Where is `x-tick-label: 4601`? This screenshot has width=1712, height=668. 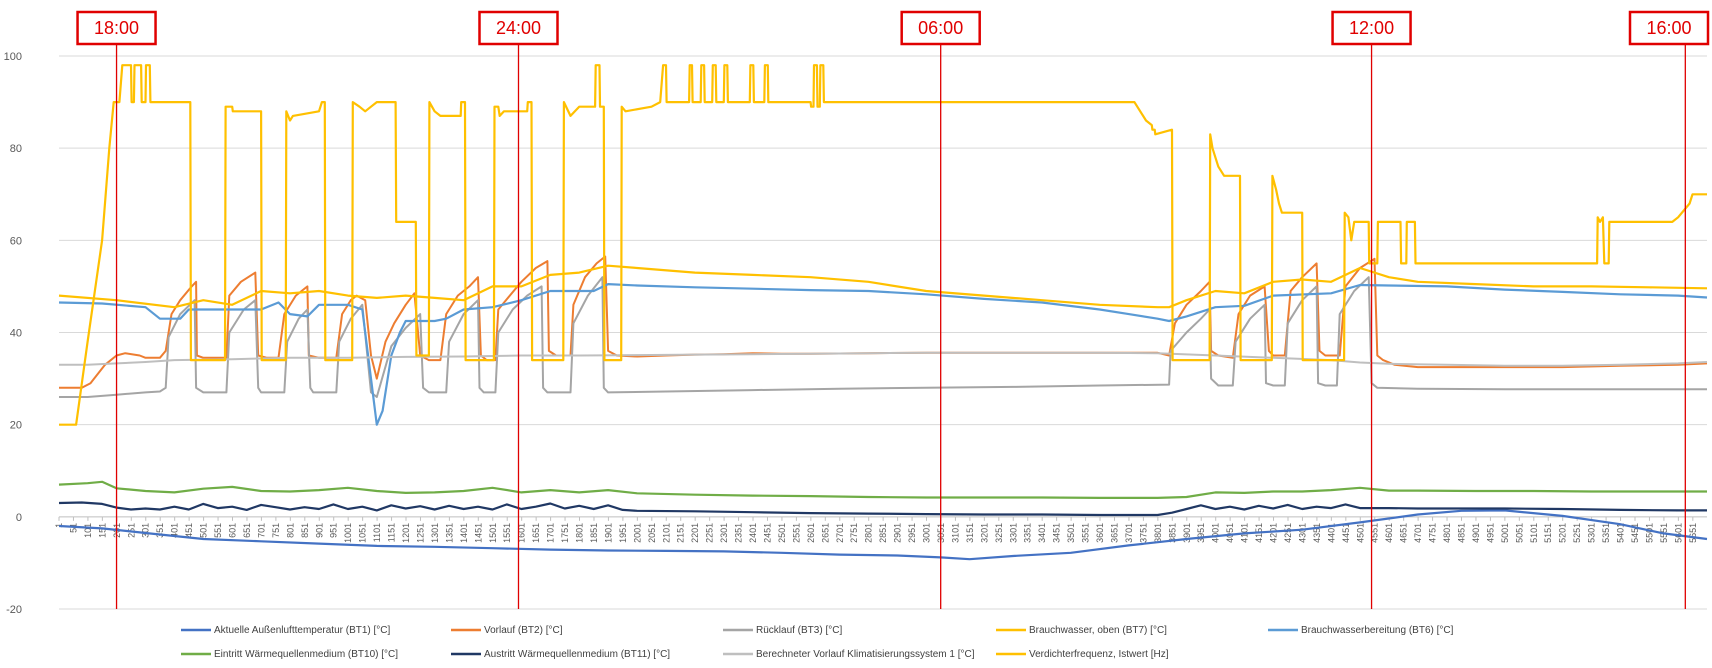
x-tick-label: 4601 is located at coordinates (1389, 533).